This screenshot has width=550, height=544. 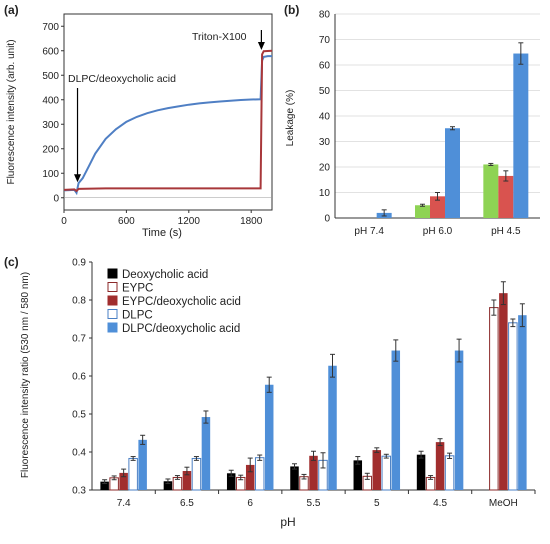 I want to click on panel-c-category-label: 5.5, so click(x=314, y=503).